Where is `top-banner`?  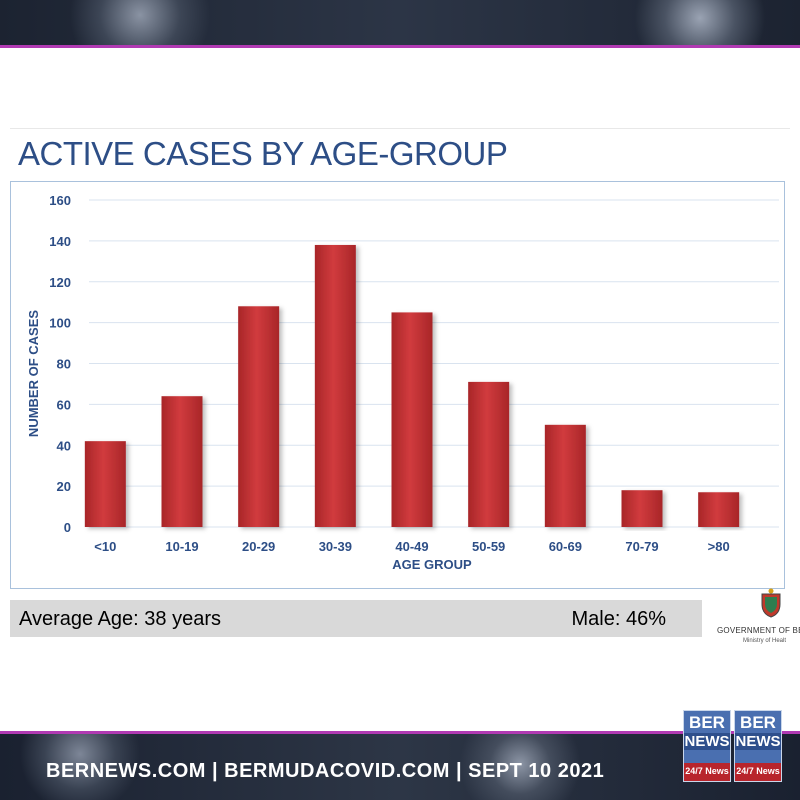
top-banner is located at coordinates (400, 23).